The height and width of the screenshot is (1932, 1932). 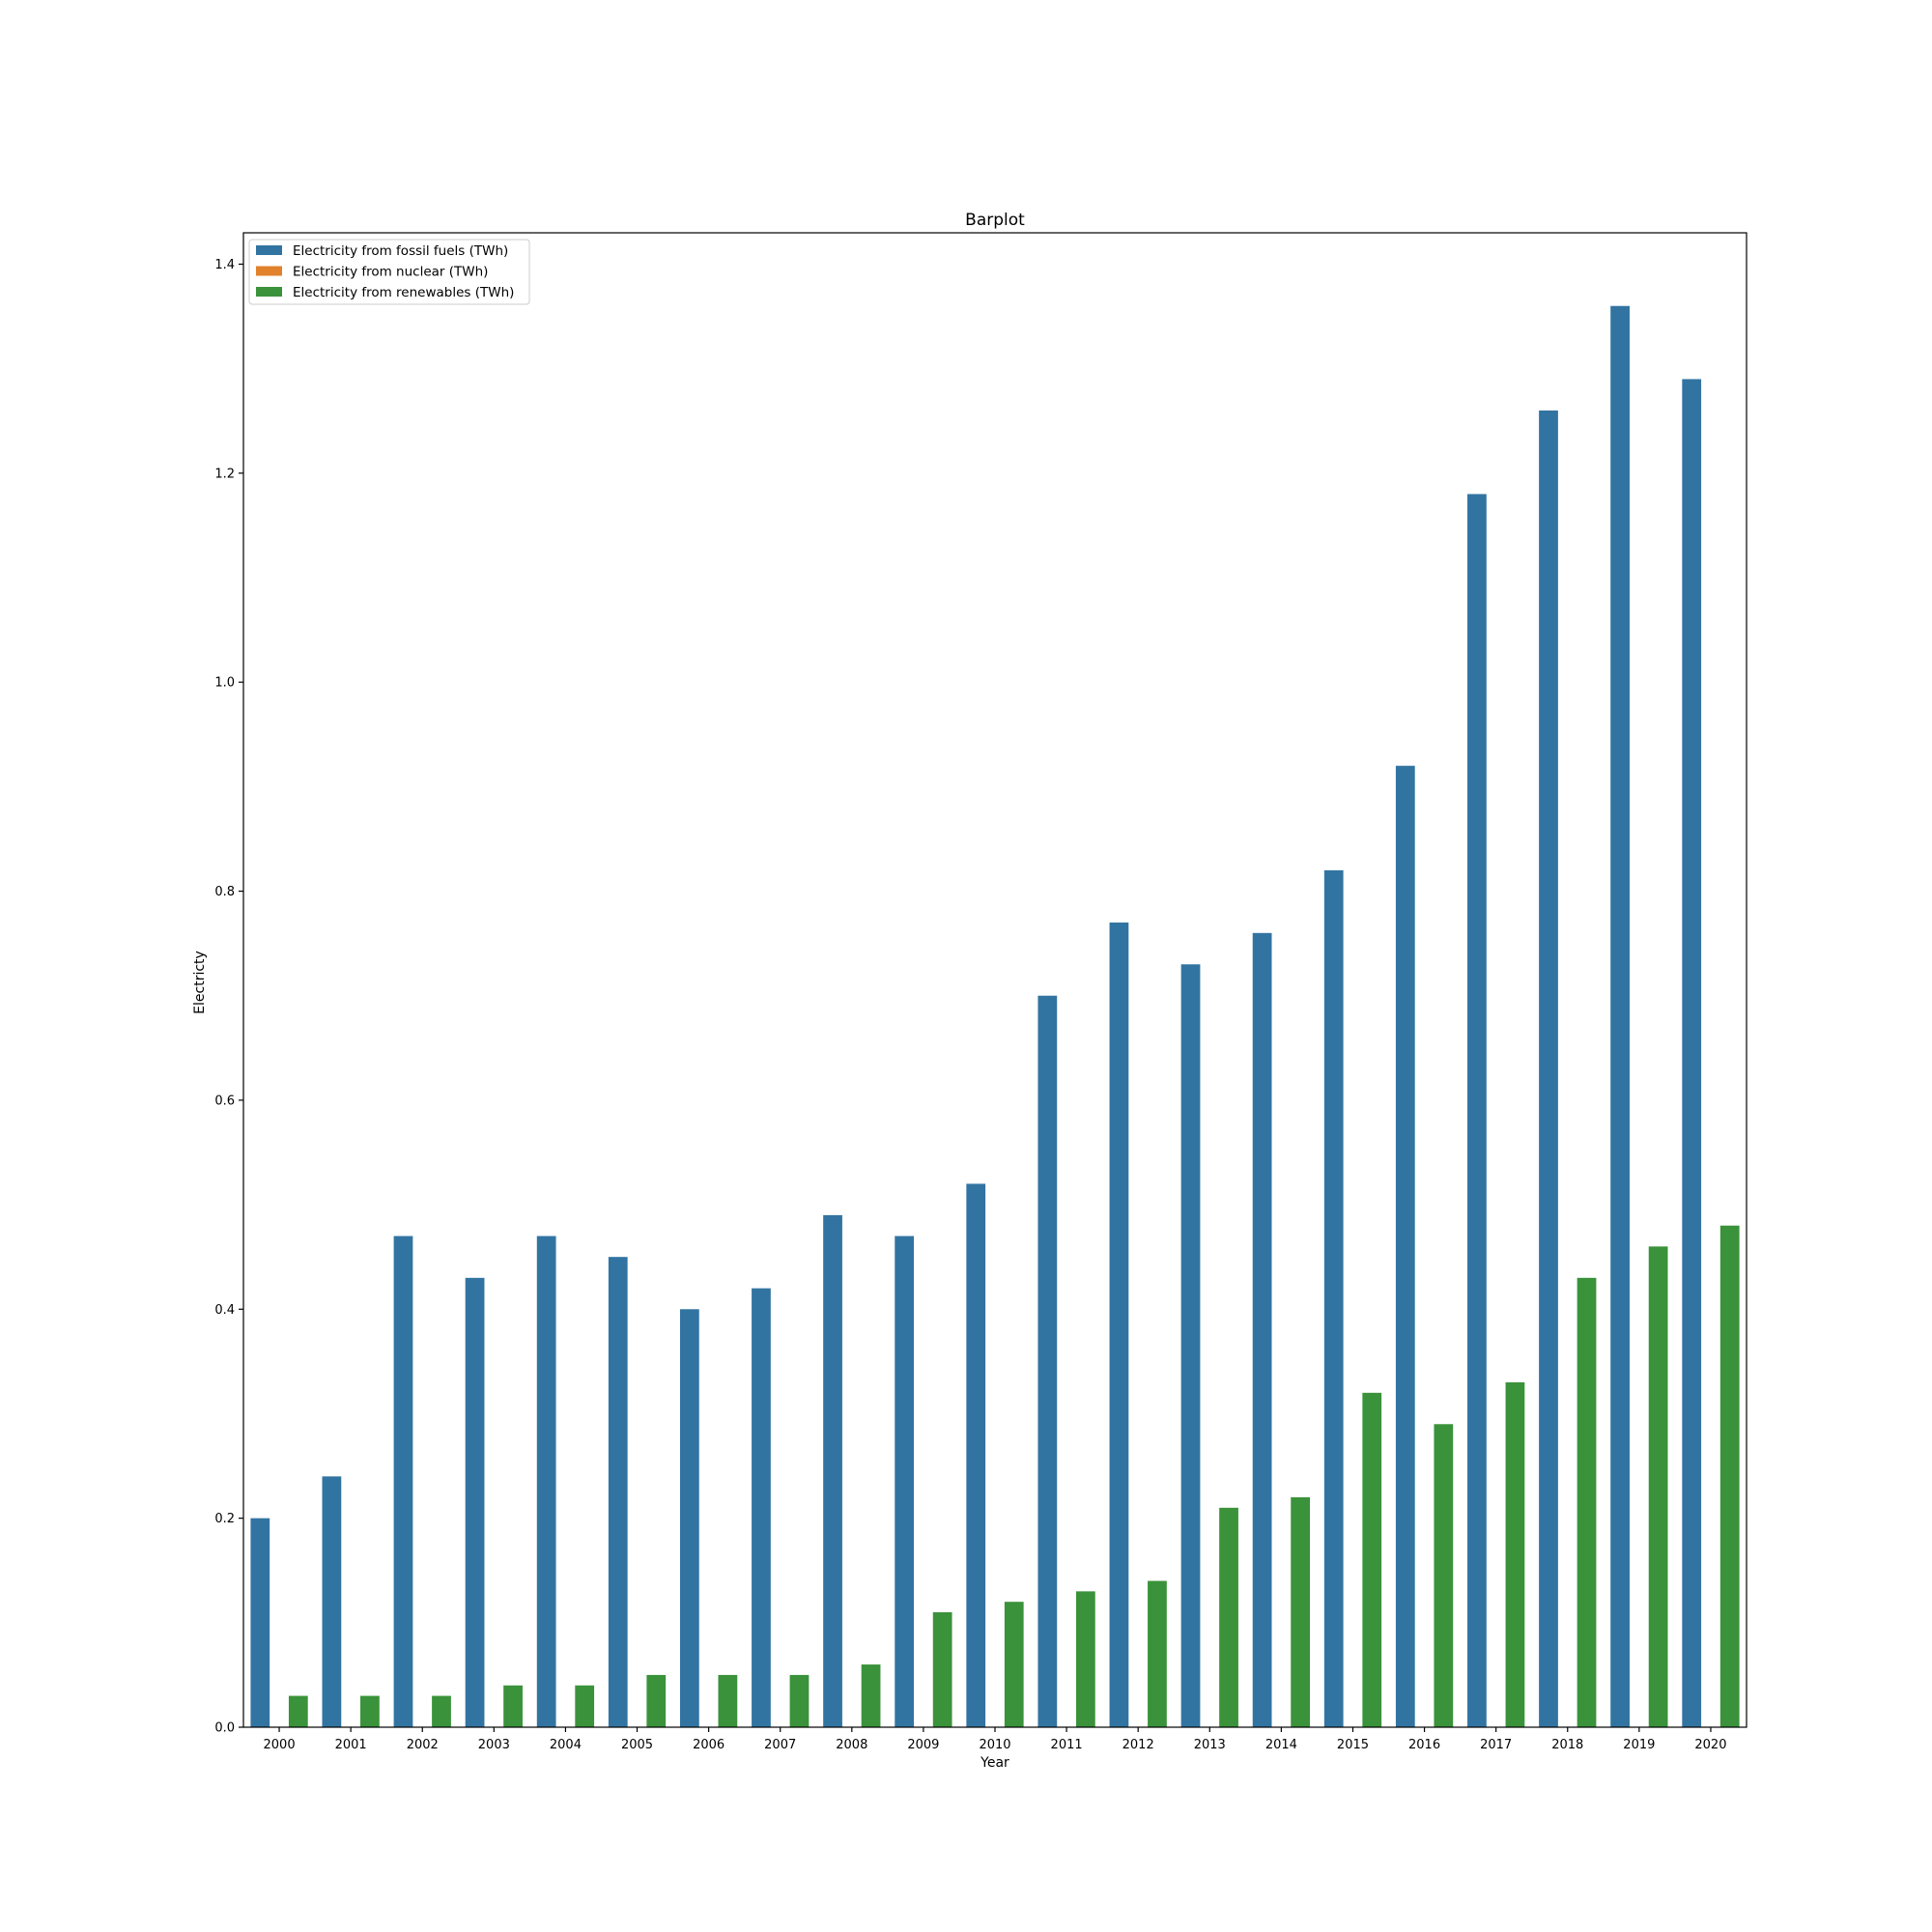 What do you see at coordinates (280, 1745) in the screenshot?
I see `x-tick-label: 2000` at bounding box center [280, 1745].